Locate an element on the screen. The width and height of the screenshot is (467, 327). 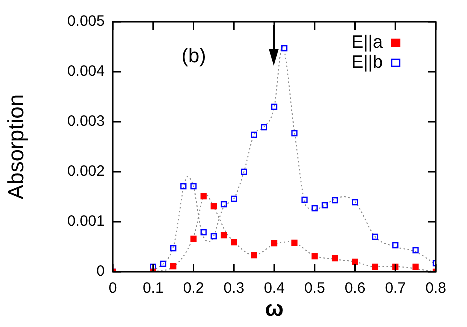
x-tick-label: 0.3 is located at coordinates (234, 289).